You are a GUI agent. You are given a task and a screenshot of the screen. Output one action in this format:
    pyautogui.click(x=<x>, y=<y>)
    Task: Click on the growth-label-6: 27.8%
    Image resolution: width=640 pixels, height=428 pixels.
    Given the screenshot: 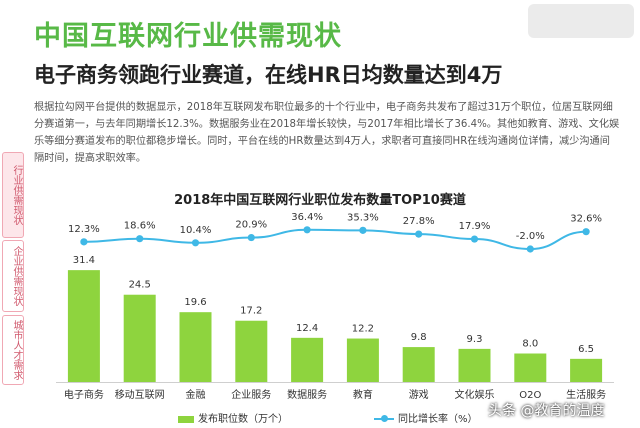 What is the action you would take?
    pyautogui.click(x=419, y=221)
    